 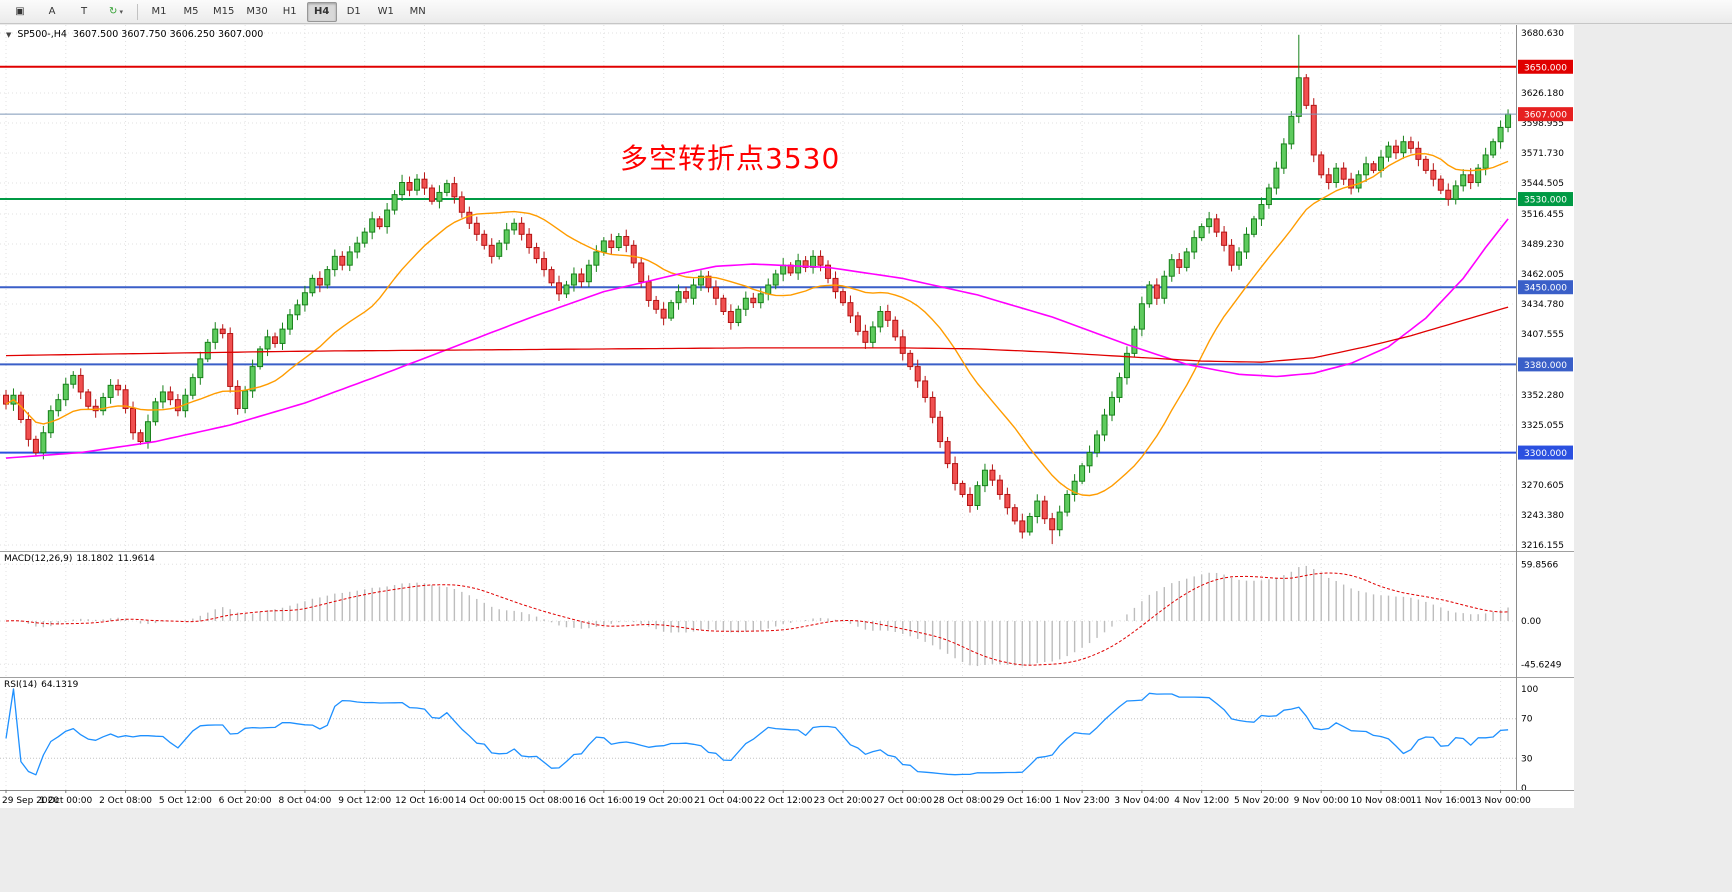 I want to click on price-badge: 3300.000, so click(x=1545, y=452).